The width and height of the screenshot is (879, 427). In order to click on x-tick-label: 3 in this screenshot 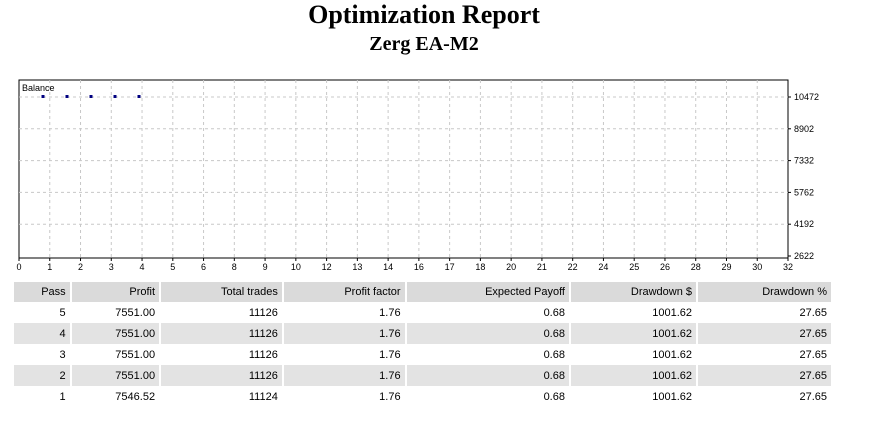, I will do `click(111, 267)`.